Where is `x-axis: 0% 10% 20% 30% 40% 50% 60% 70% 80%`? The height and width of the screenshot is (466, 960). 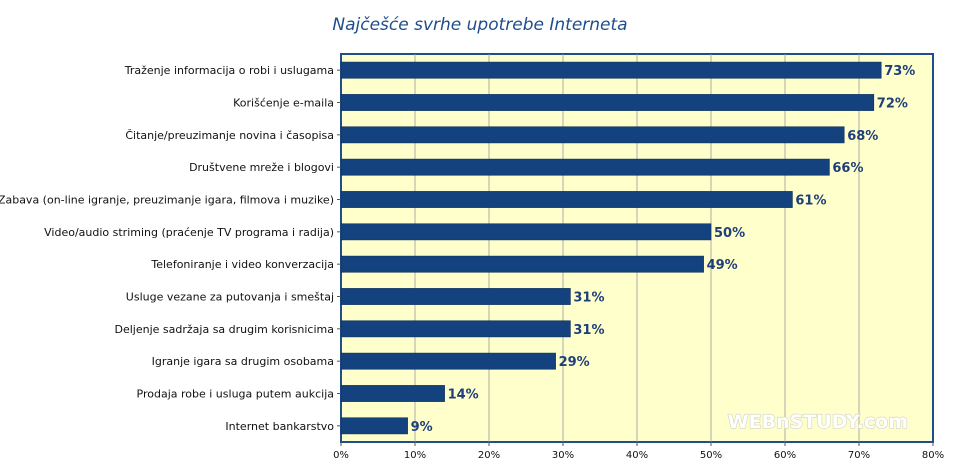 x-axis: 0% 10% 20% 30% 40% 50% 60% 70% 80% is located at coordinates (638, 451).